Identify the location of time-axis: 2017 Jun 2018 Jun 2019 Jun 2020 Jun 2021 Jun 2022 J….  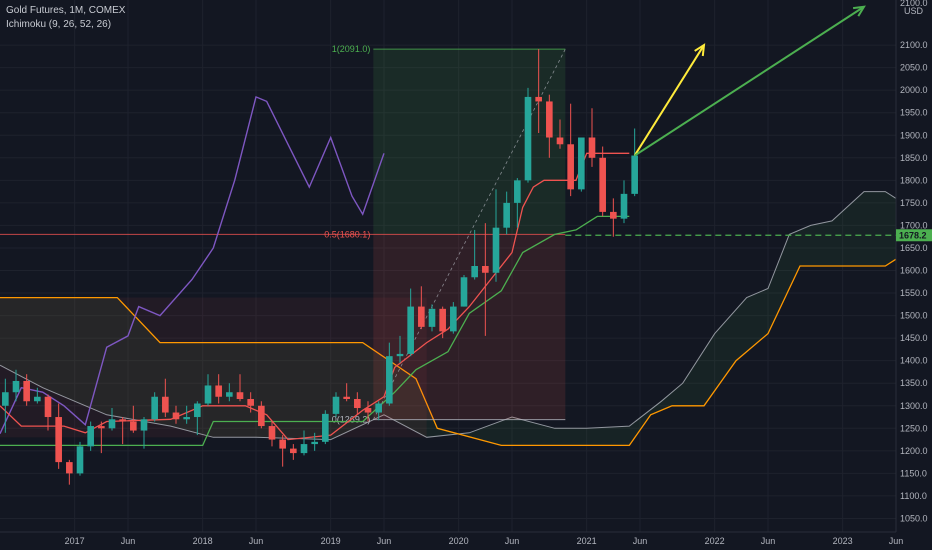
(466, 540).